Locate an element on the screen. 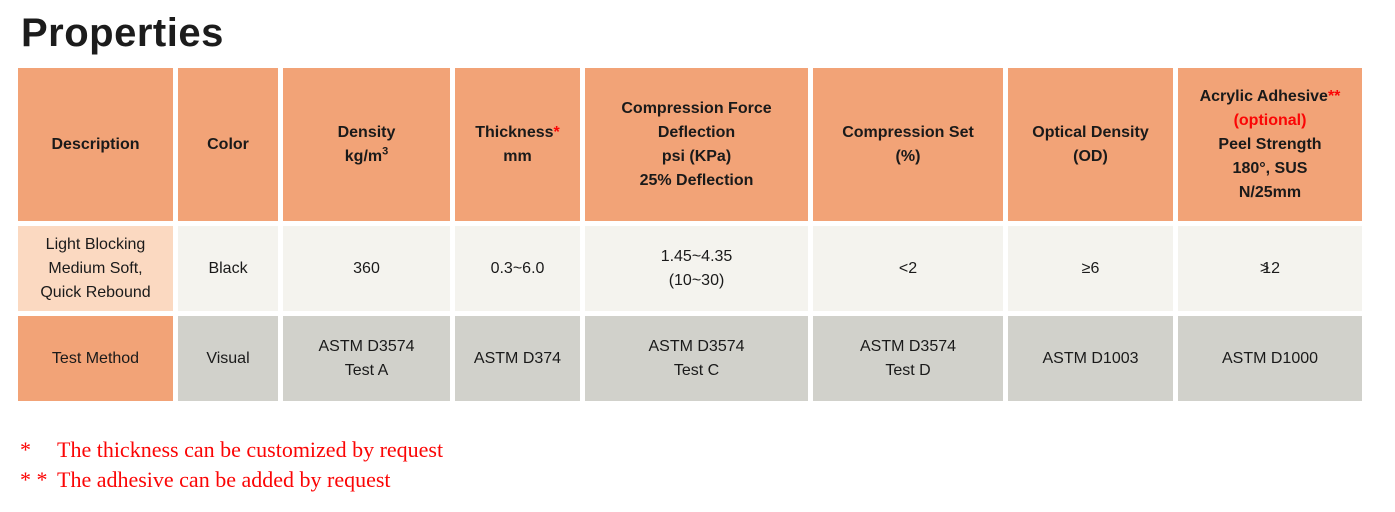 The width and height of the screenshot is (1395, 512). header-density-title: Density is located at coordinates (366, 132).